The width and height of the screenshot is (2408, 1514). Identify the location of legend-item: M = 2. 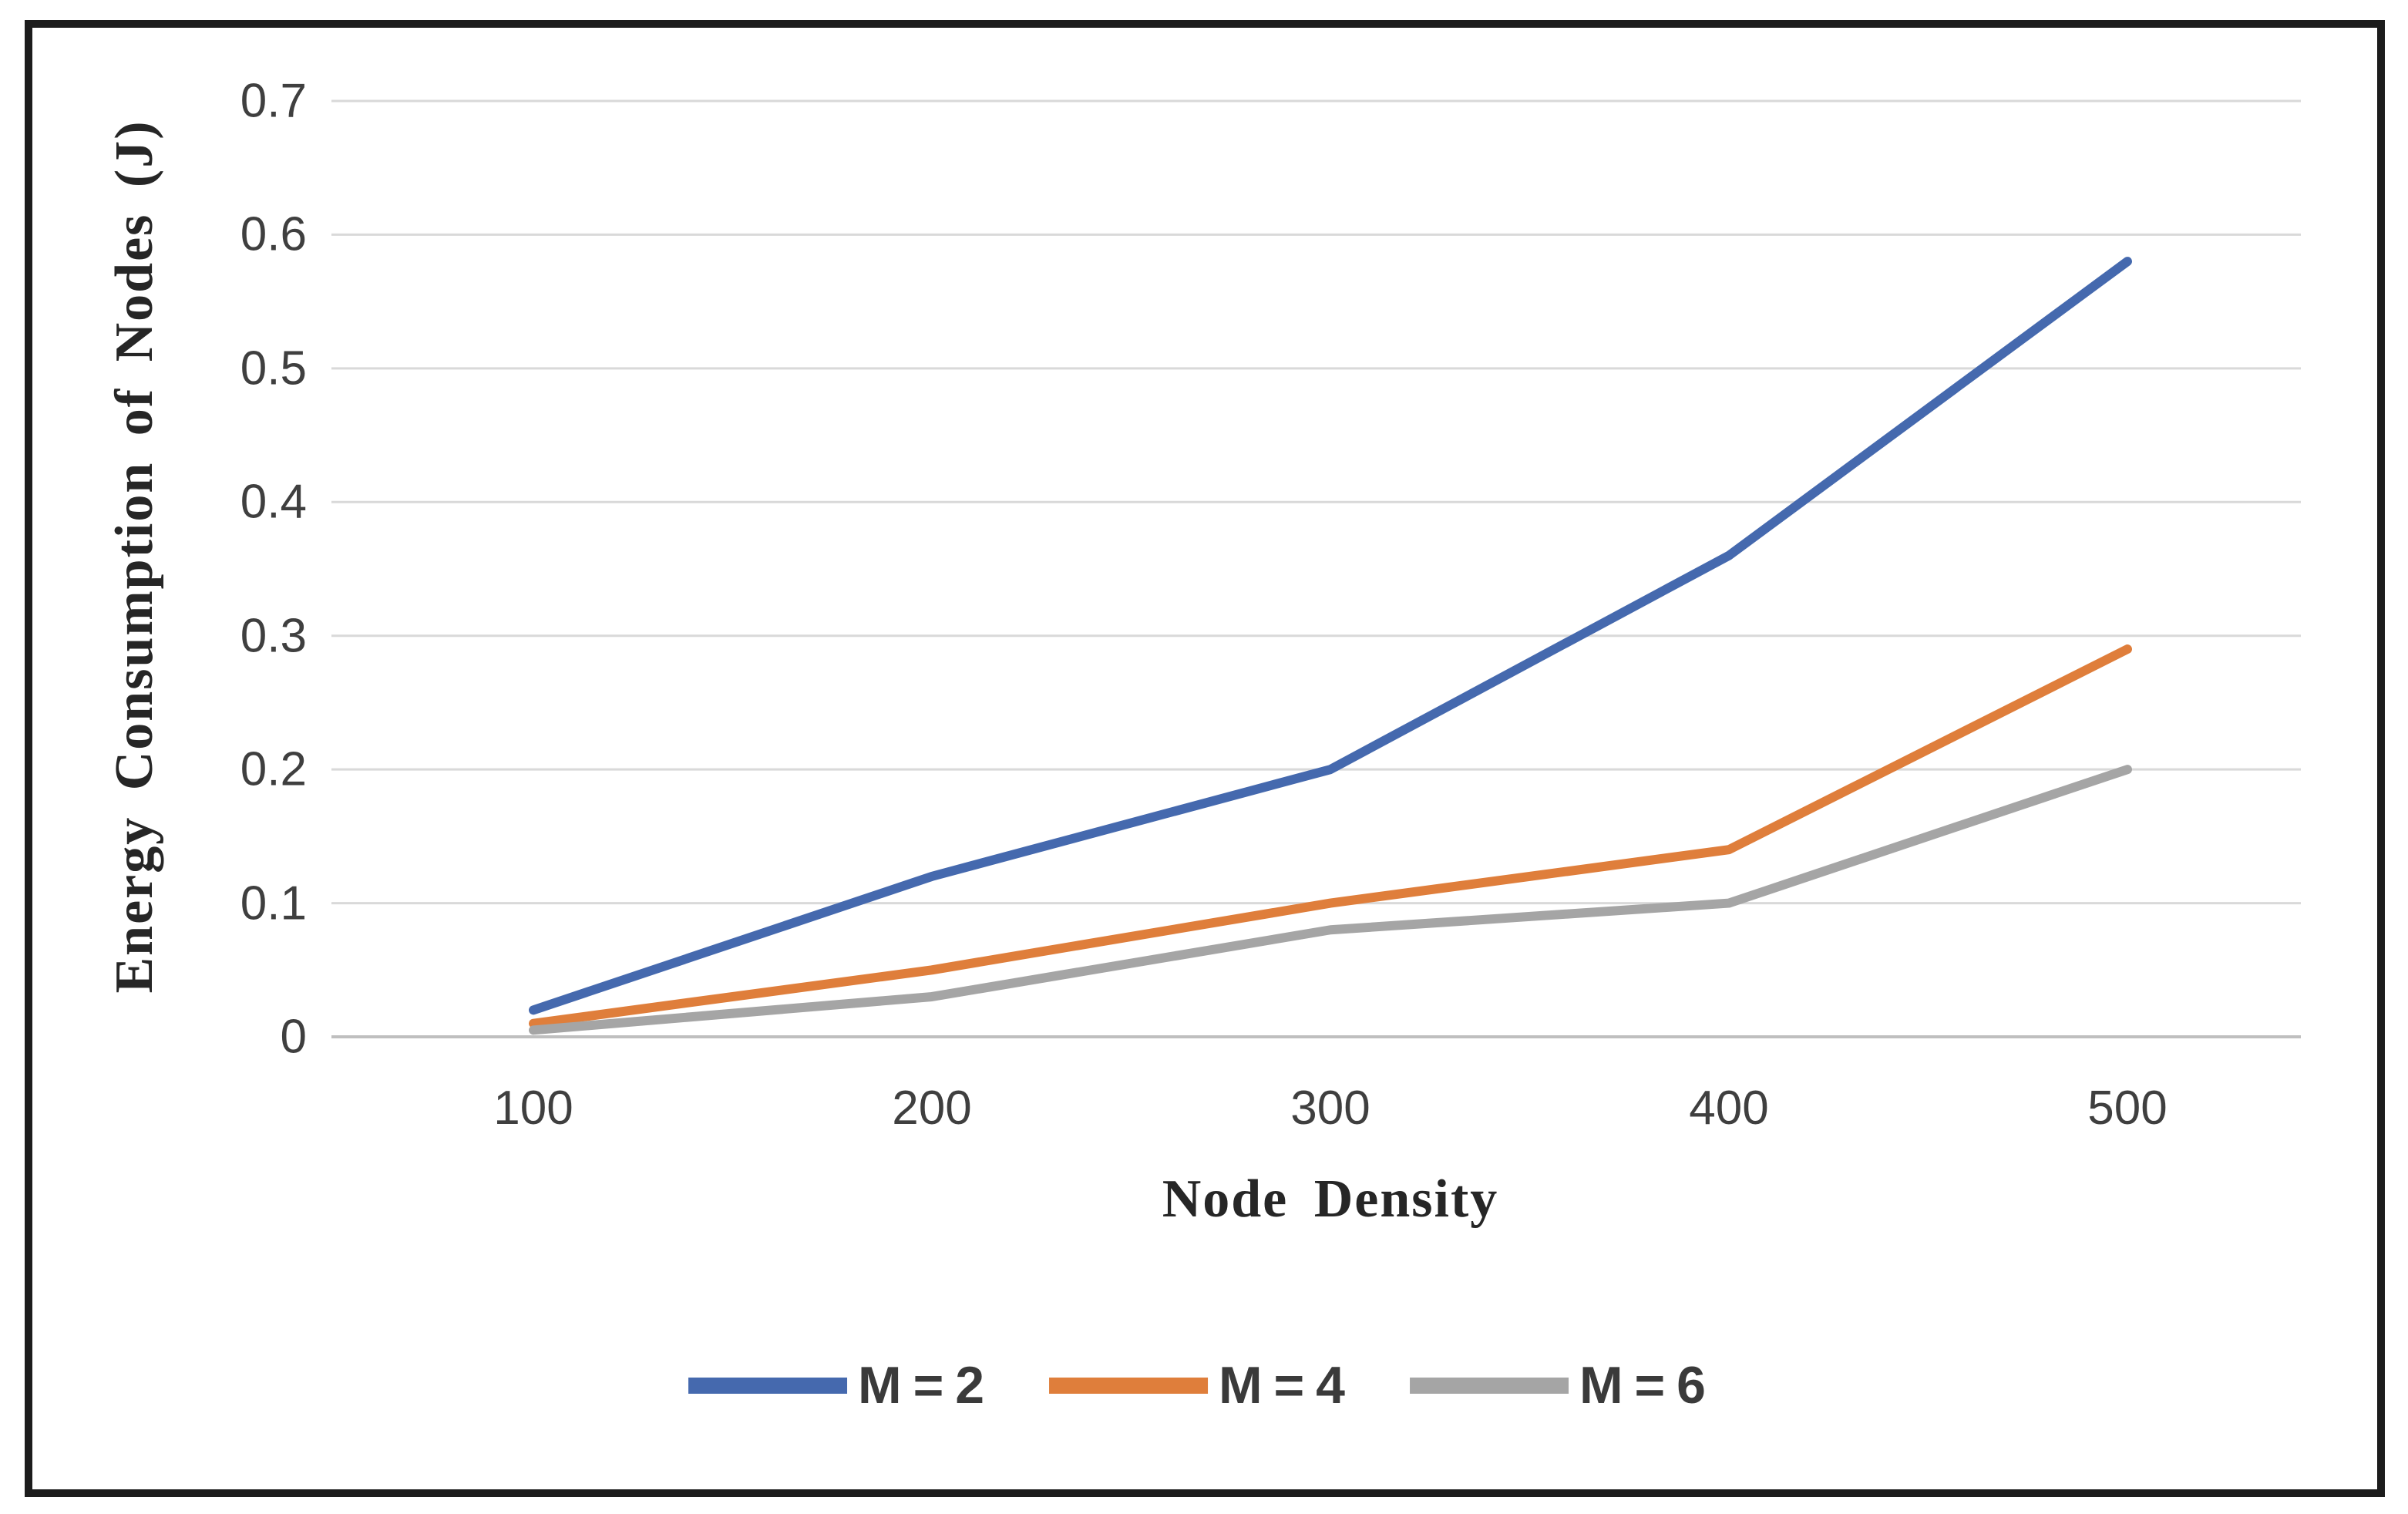
(836, 1385).